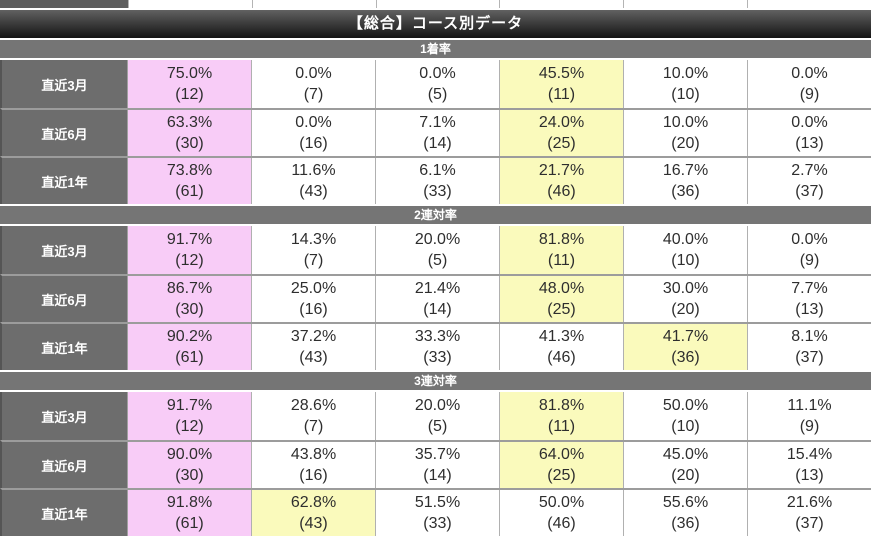  Describe the element at coordinates (64, 85) in the screenshot. I see `row-label: 直近3月` at that location.